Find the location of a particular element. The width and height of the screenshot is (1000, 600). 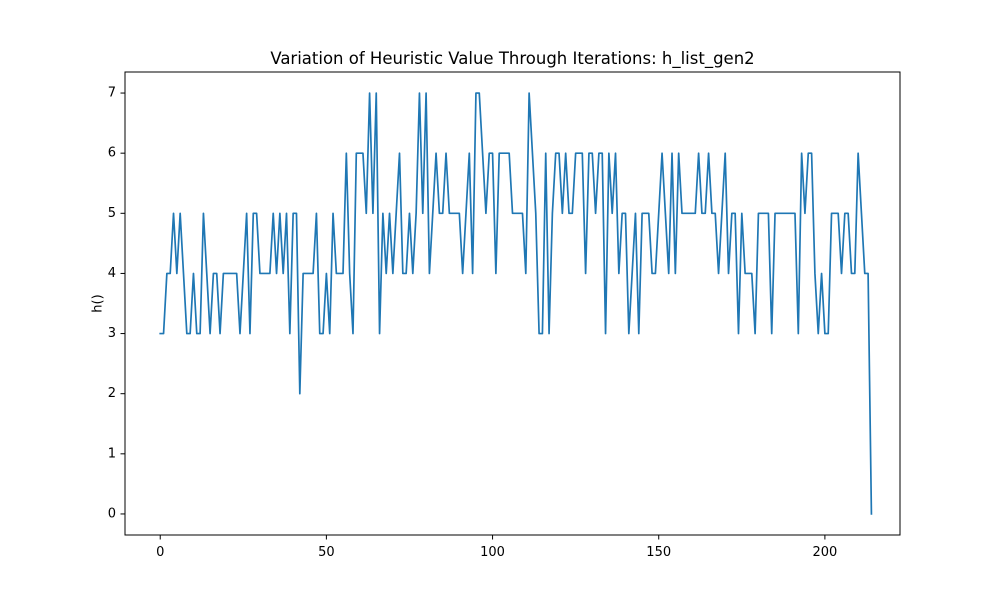

x-tick-label: 50 is located at coordinates (326, 552).